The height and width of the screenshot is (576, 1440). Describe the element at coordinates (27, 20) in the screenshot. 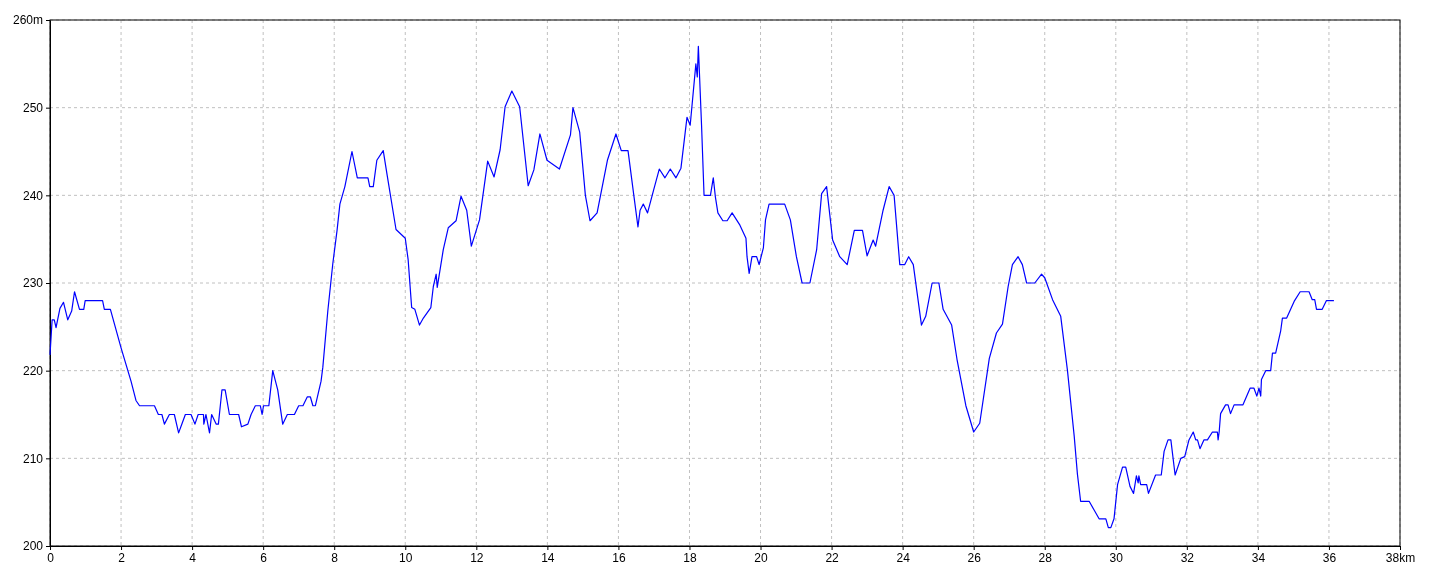

I see `y-tick-label: 260m` at that location.